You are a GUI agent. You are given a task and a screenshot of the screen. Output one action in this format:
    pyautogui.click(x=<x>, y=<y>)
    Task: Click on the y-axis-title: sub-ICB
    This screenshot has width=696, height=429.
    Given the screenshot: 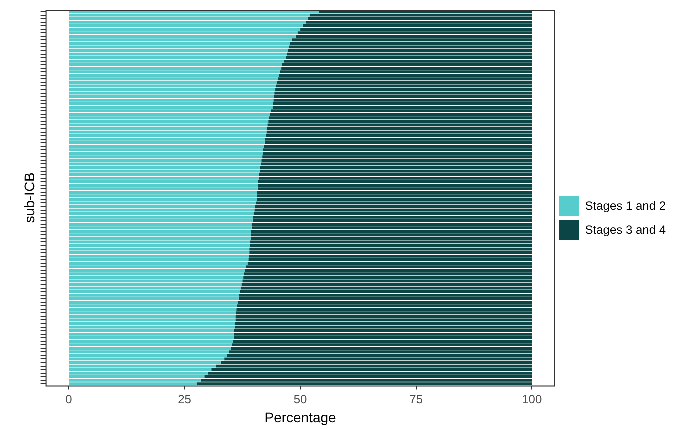 What is the action you would take?
    pyautogui.click(x=29, y=198)
    